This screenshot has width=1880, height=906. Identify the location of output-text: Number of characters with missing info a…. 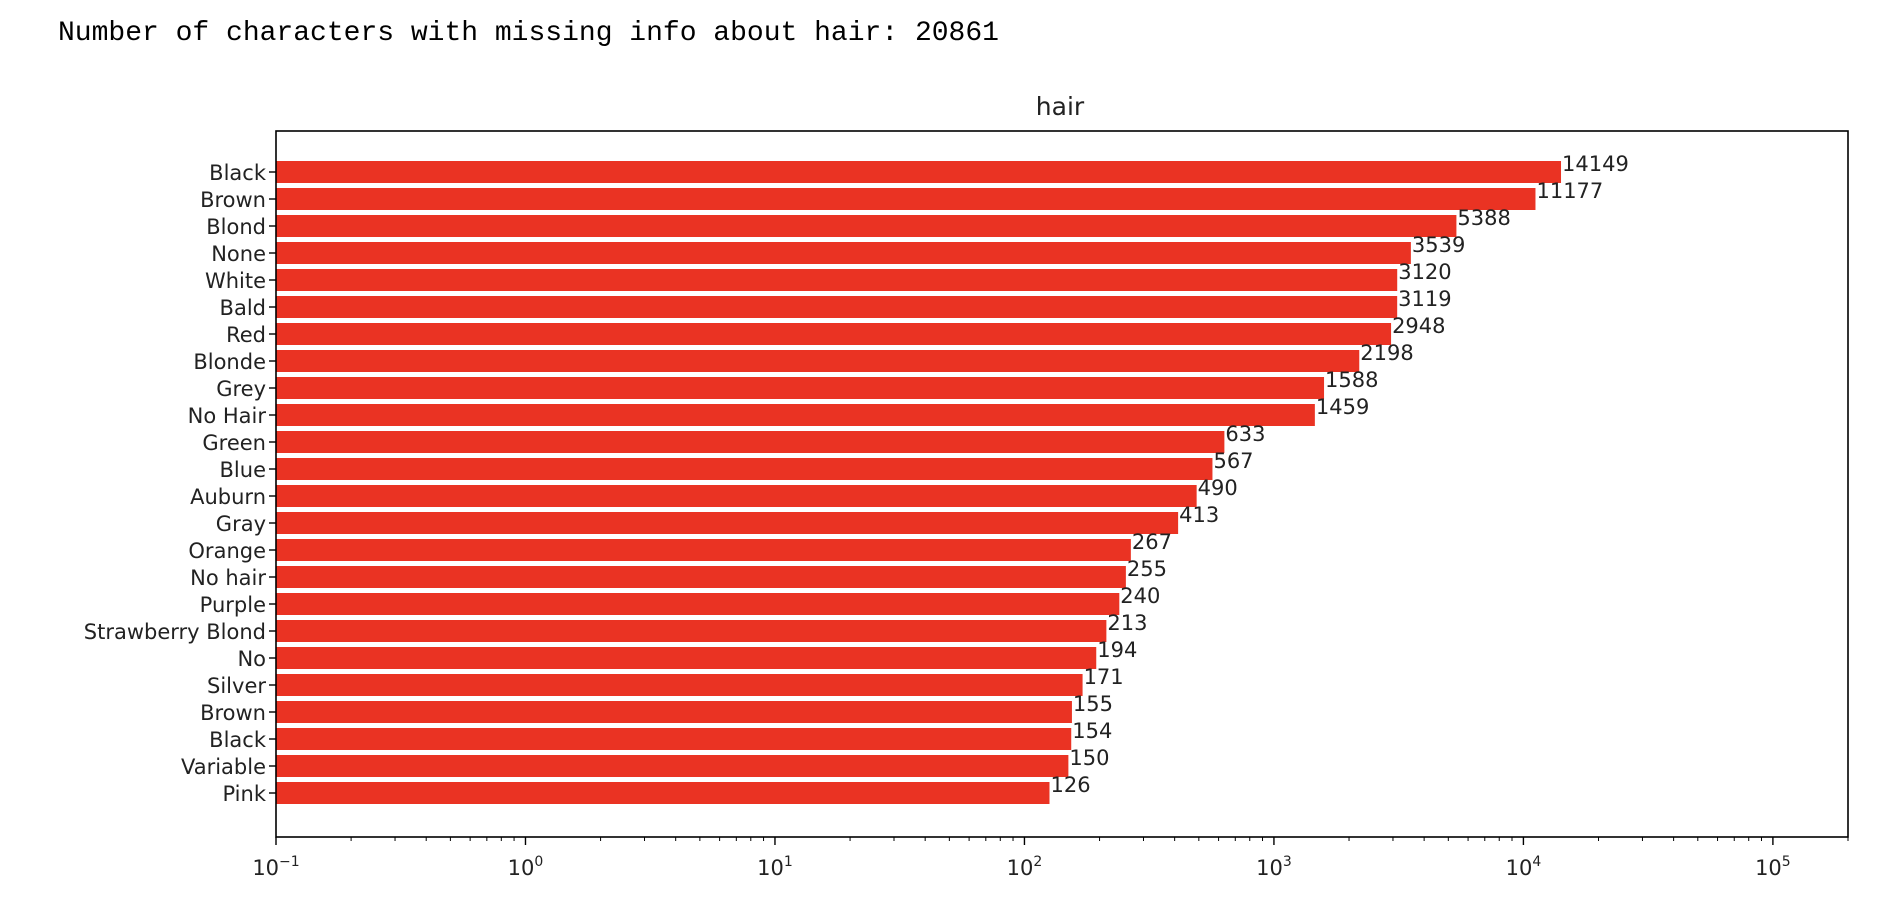
(528, 33).